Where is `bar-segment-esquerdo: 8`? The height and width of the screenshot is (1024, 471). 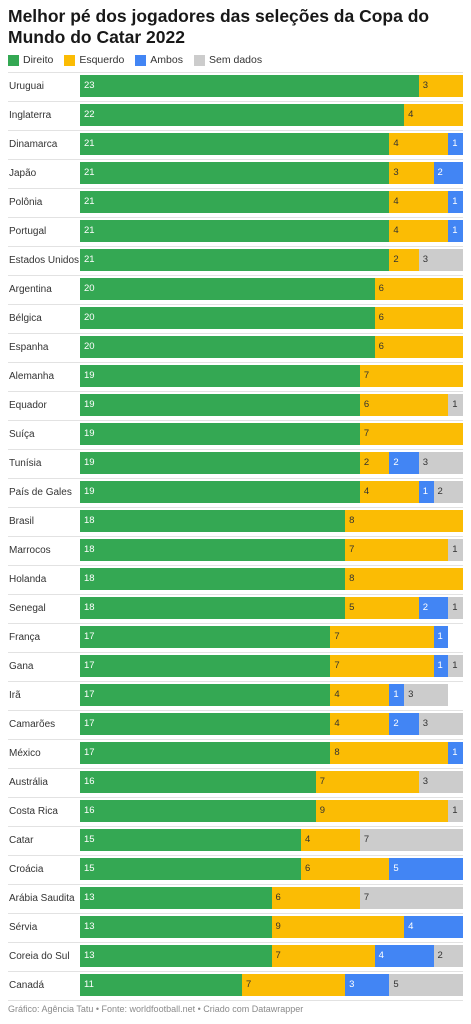
bar-segment-esquerdo: 8 is located at coordinates (404, 579).